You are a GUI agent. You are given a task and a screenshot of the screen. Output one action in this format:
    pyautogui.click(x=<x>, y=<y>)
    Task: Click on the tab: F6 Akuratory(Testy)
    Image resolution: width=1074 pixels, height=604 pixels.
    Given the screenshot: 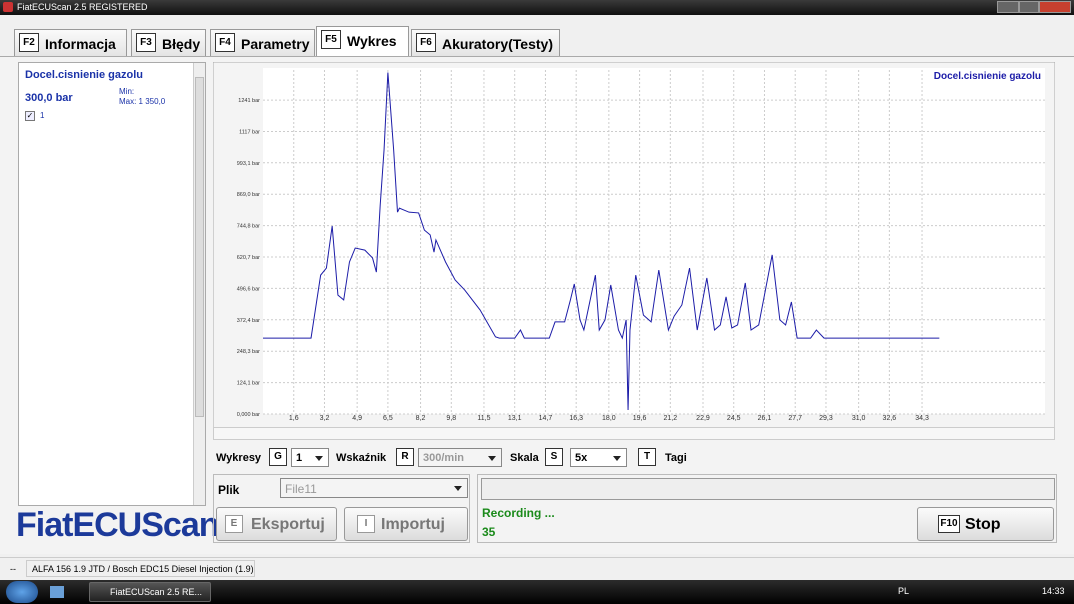 What is the action you would take?
    pyautogui.click(x=485, y=42)
    